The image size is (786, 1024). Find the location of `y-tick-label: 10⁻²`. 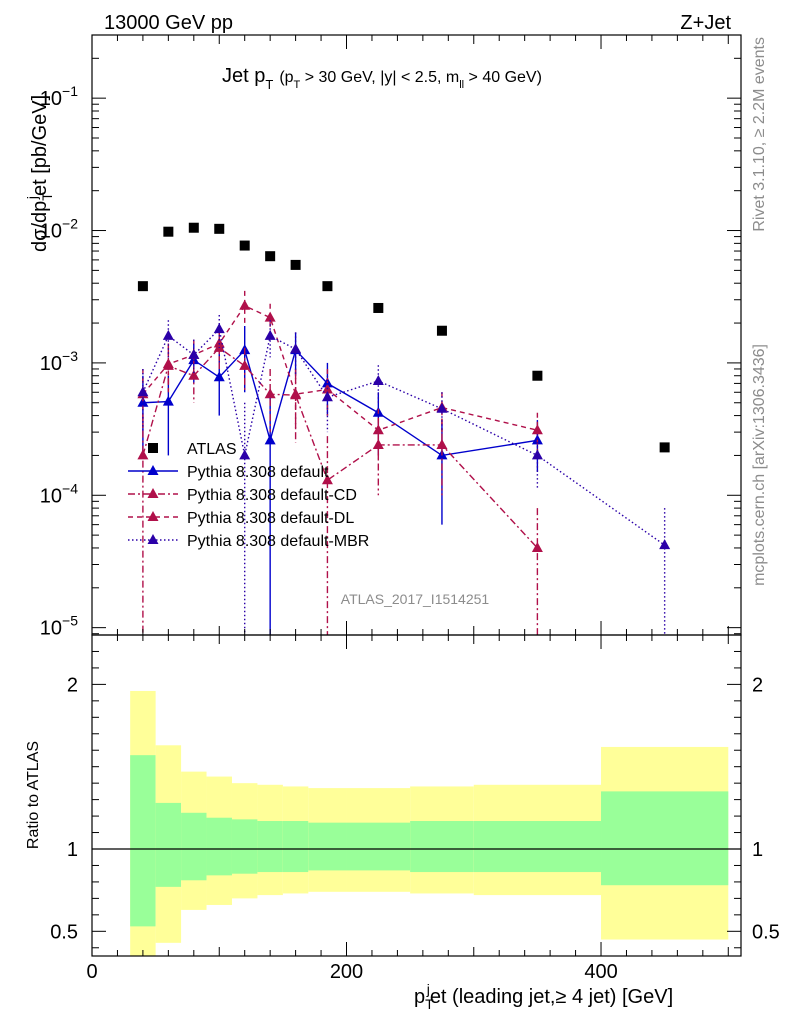

y-tick-label: 10⁻² is located at coordinates (59, 229).